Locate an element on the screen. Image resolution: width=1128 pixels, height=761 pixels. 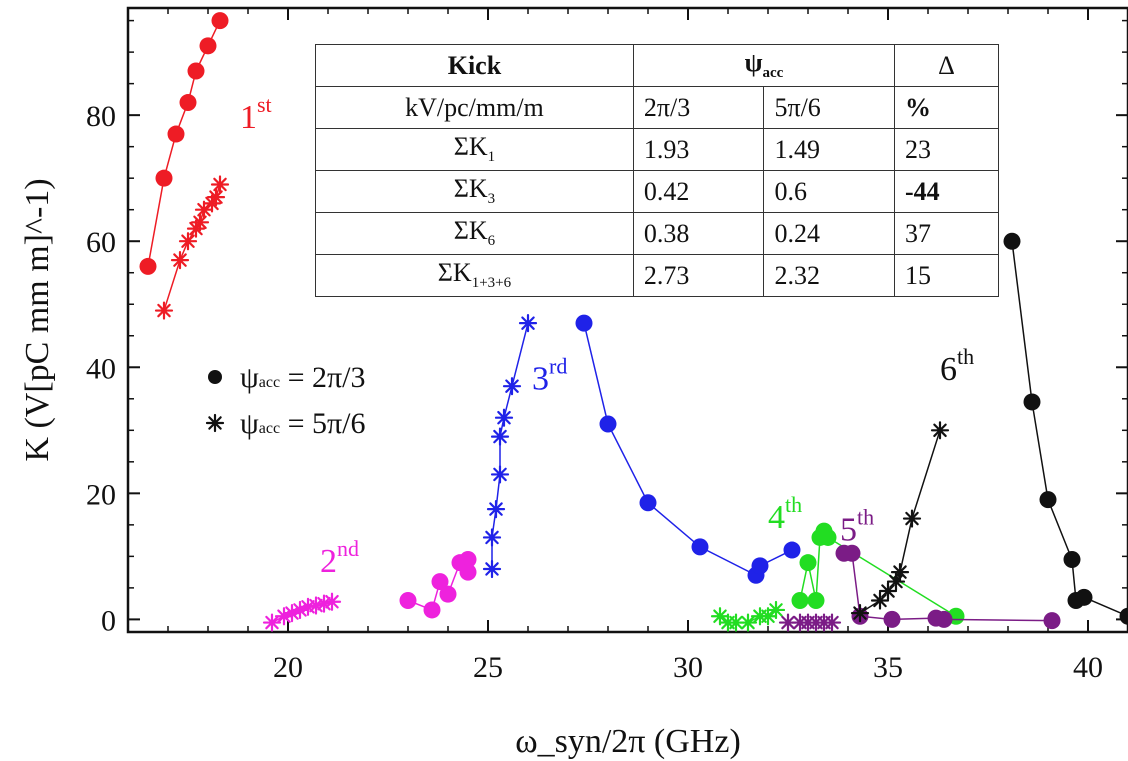
table-header-row: Kick ψacc Δ is located at coordinates (657, 65).